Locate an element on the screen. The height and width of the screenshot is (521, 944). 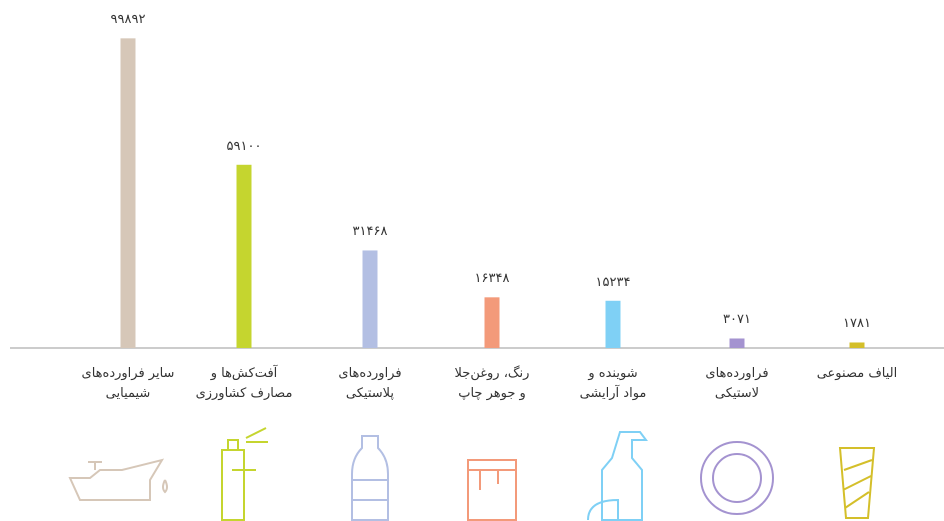
x-tick-label: فراورده‌های پلاستیکی is located at coordinates (370, 383).